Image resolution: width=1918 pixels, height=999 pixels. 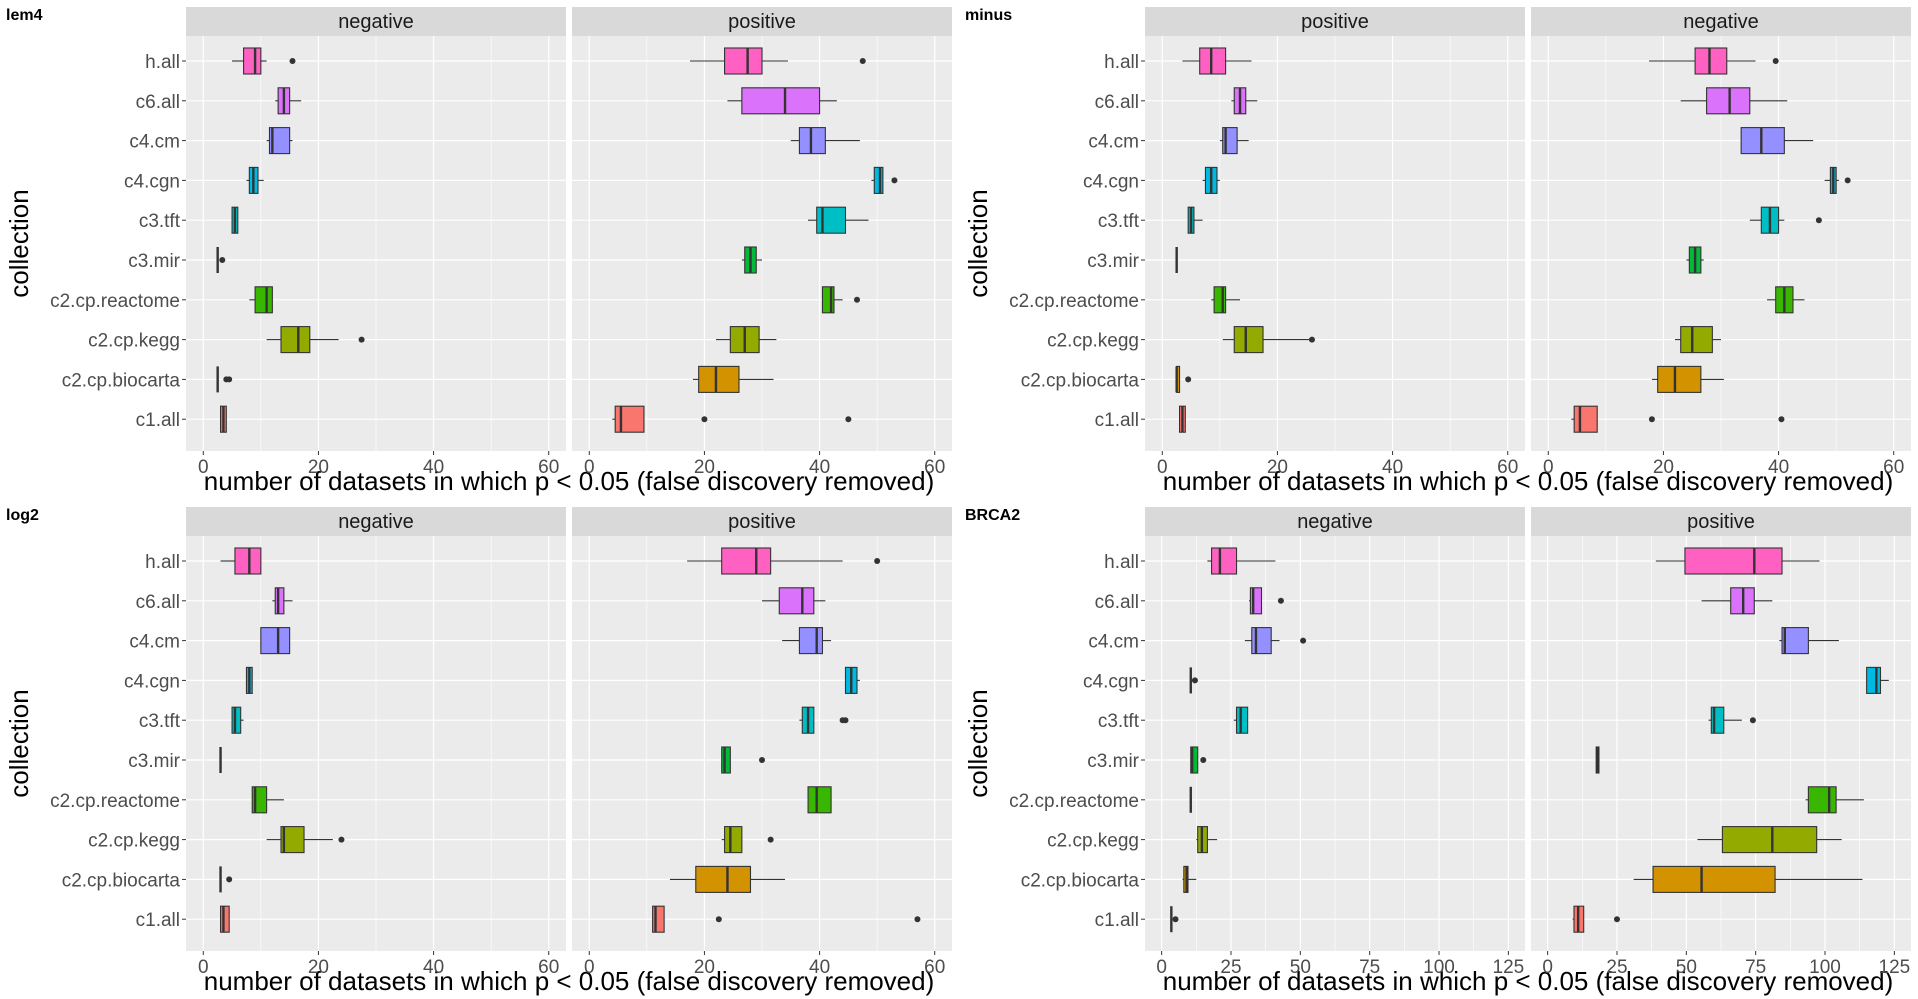 I want to click on y-tick-label-c2-cp-biocarta: c2.cp.biocarta, so click(x=121, y=880).